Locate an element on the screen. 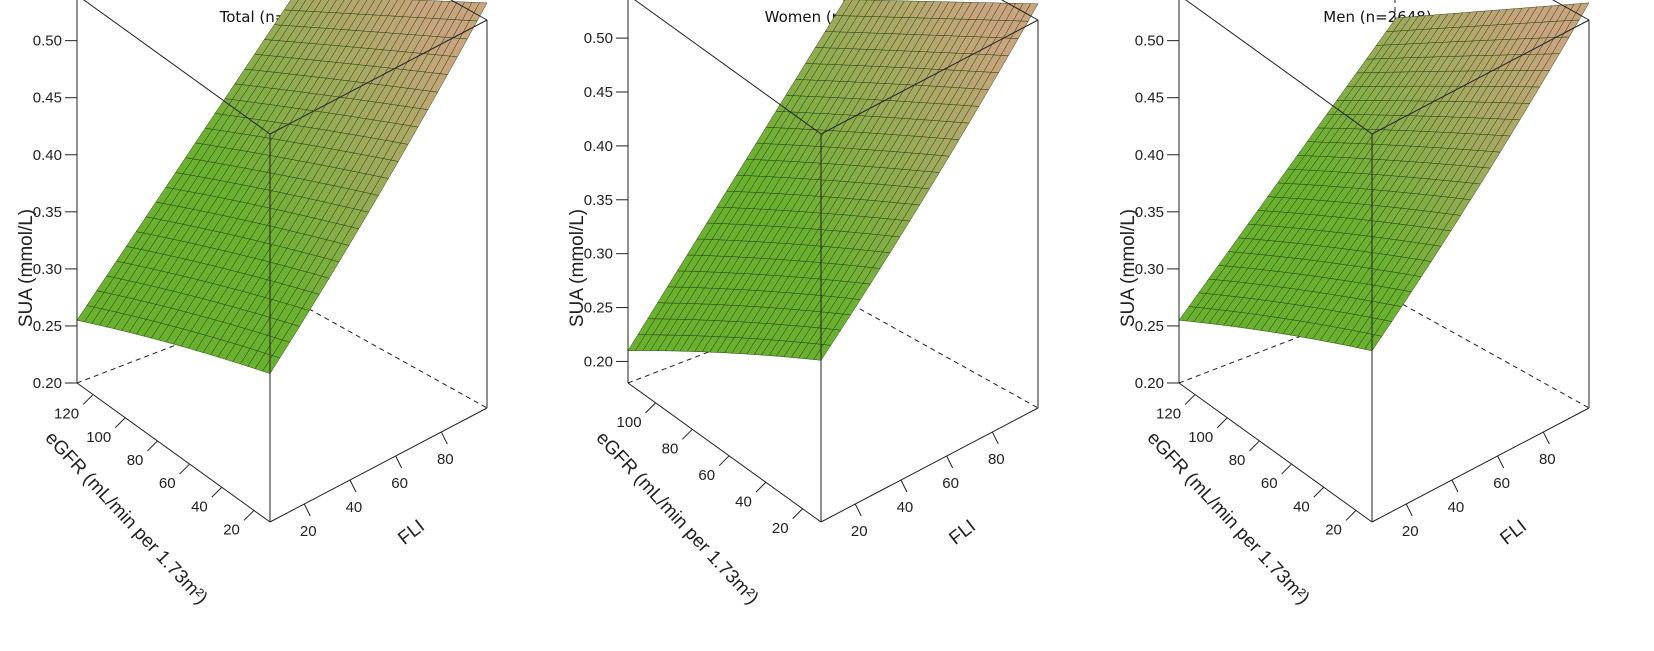 This screenshot has height=651, width=1654. y-tick-label: 60 is located at coordinates (1269, 483).